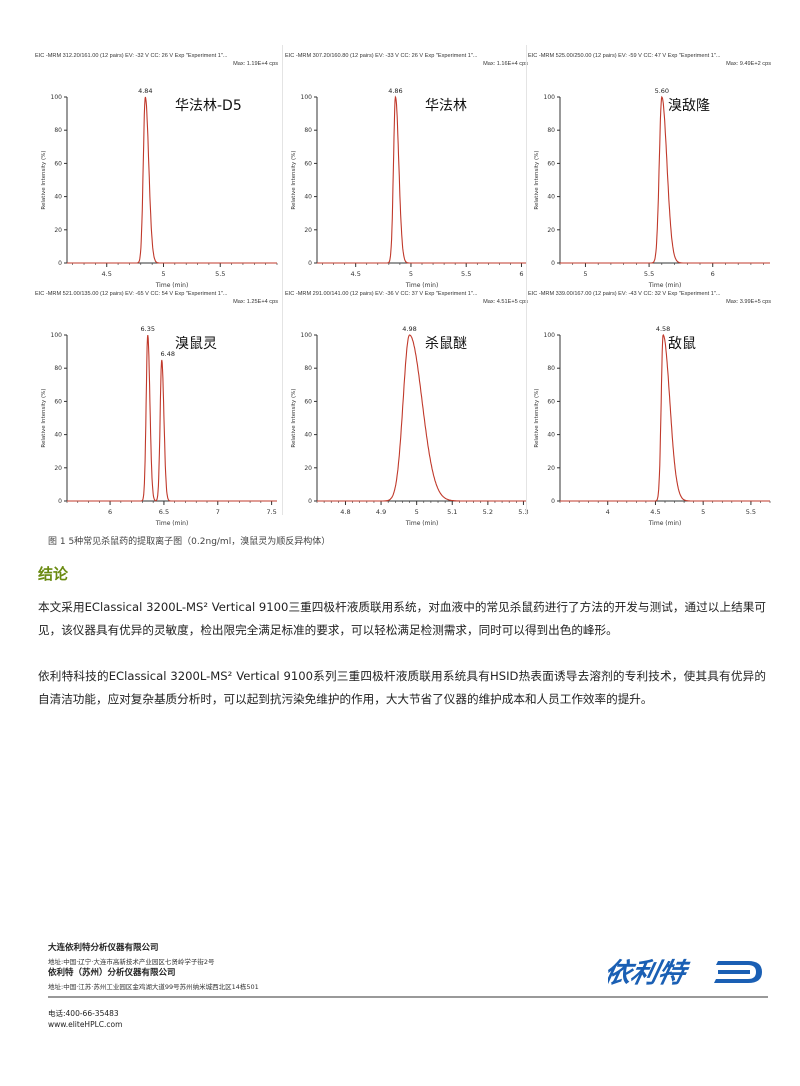 This screenshot has height=1086, width=800. What do you see at coordinates (112, 973) in the screenshot?
I see `company-name: 依利特（苏州）分析仪器有限公司` at bounding box center [112, 973].